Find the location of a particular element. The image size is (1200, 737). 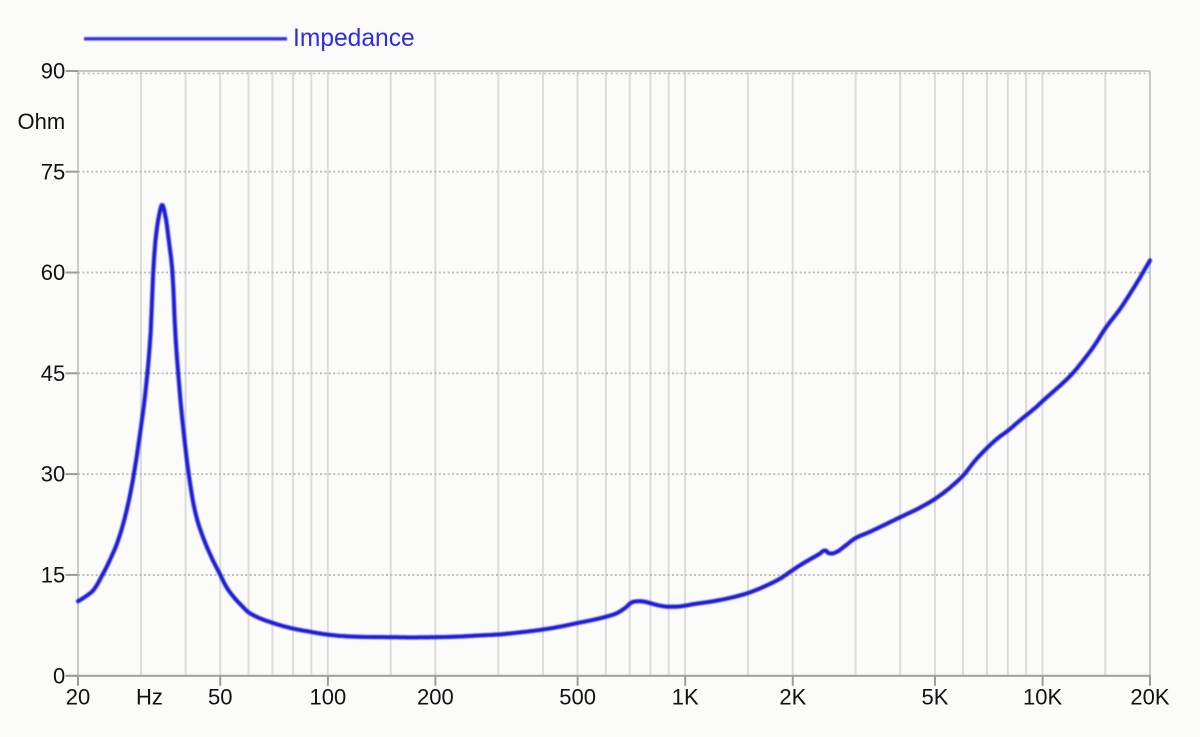

svg-text: 75 is located at coordinates (53, 171).